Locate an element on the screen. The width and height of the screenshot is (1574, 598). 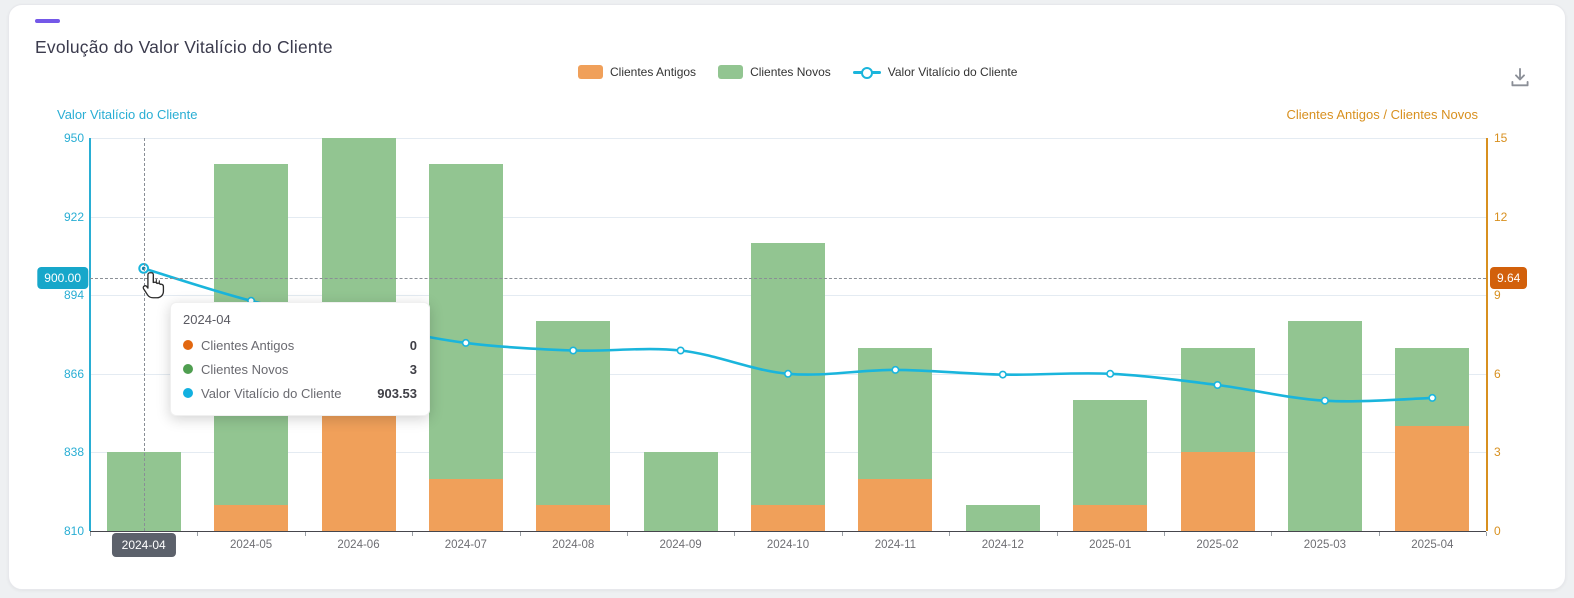
crosshair-horizontal is located at coordinates (788, 279).